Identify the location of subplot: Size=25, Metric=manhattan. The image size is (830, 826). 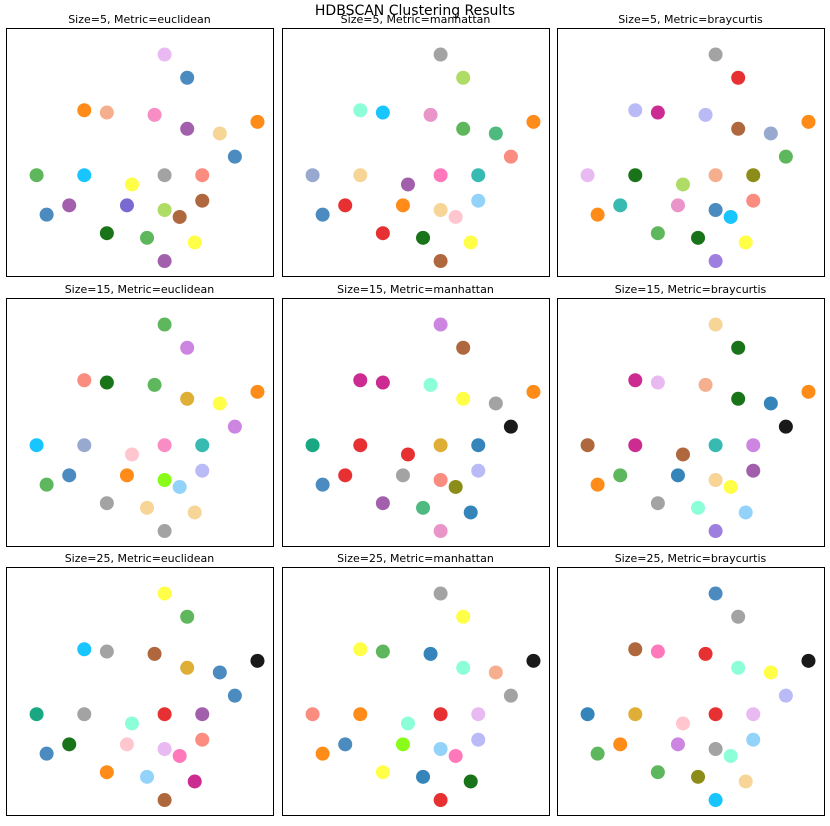
(416, 684).